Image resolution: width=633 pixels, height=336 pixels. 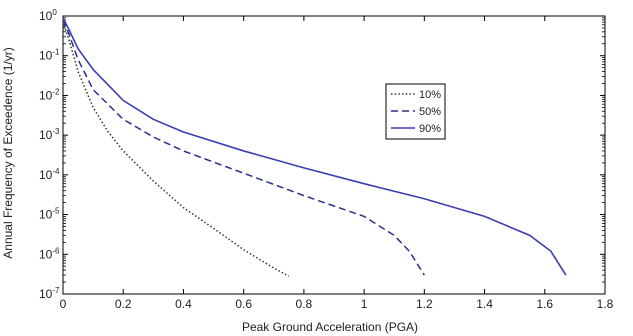 I want to click on y-tick-label: 10⁻⁶, so click(x=49, y=253).